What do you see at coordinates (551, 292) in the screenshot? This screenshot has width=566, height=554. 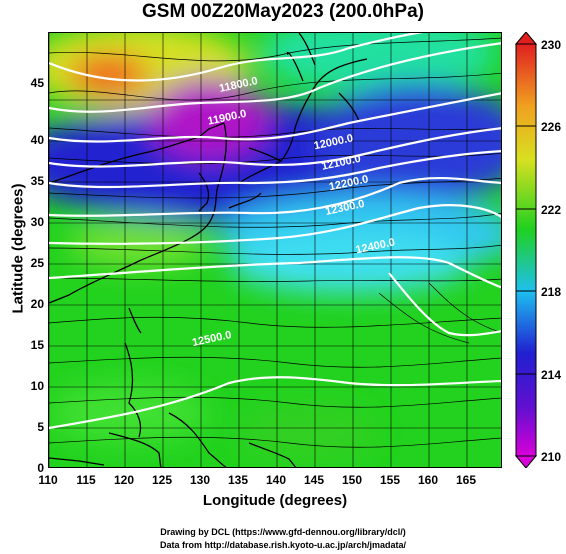 I see `colorbar-label: 218` at bounding box center [551, 292].